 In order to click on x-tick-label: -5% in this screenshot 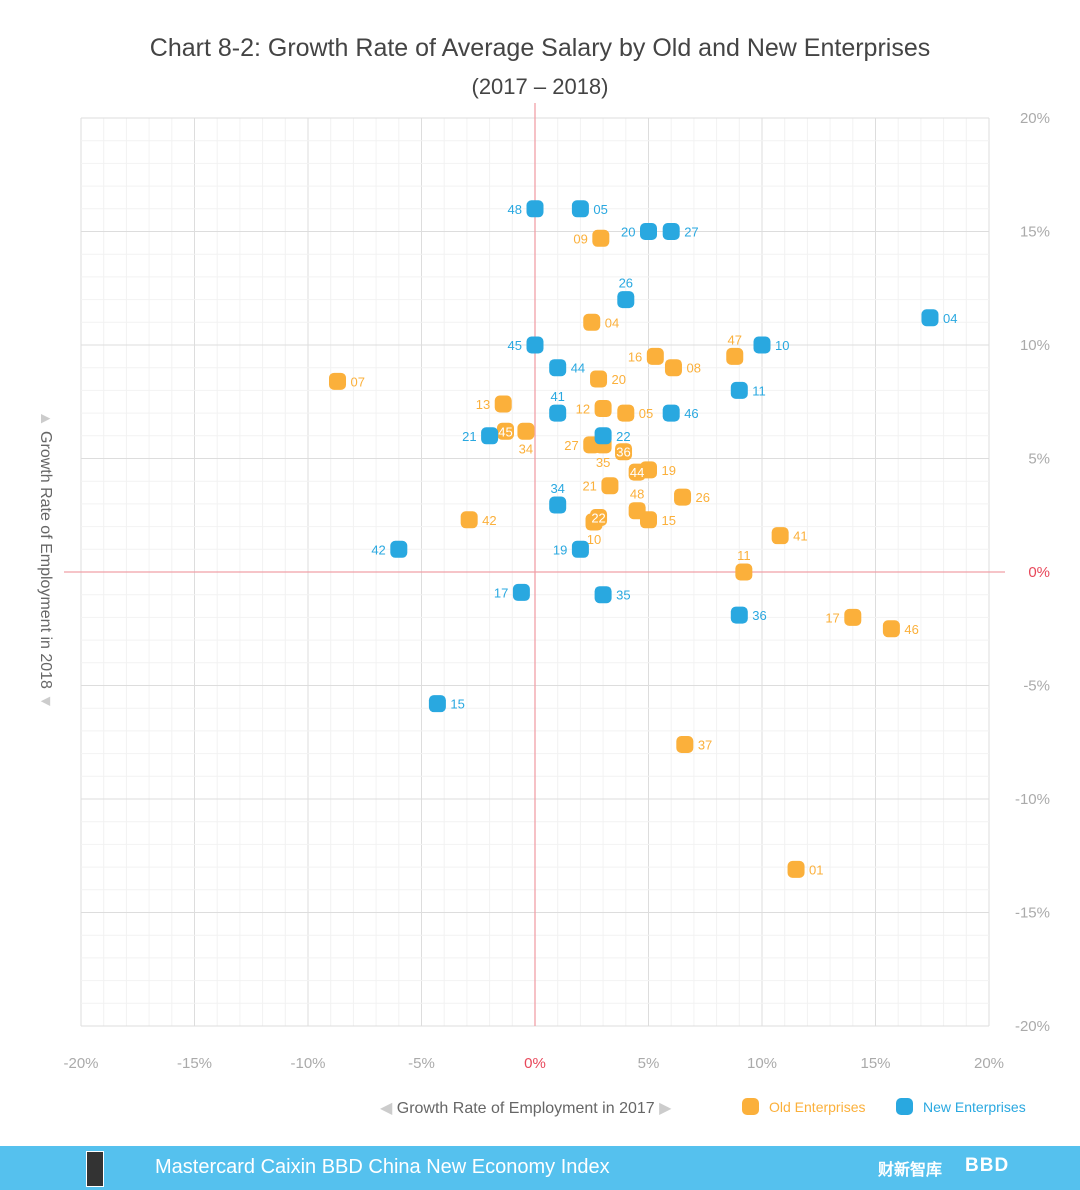, I will do `click(421, 1063)`.